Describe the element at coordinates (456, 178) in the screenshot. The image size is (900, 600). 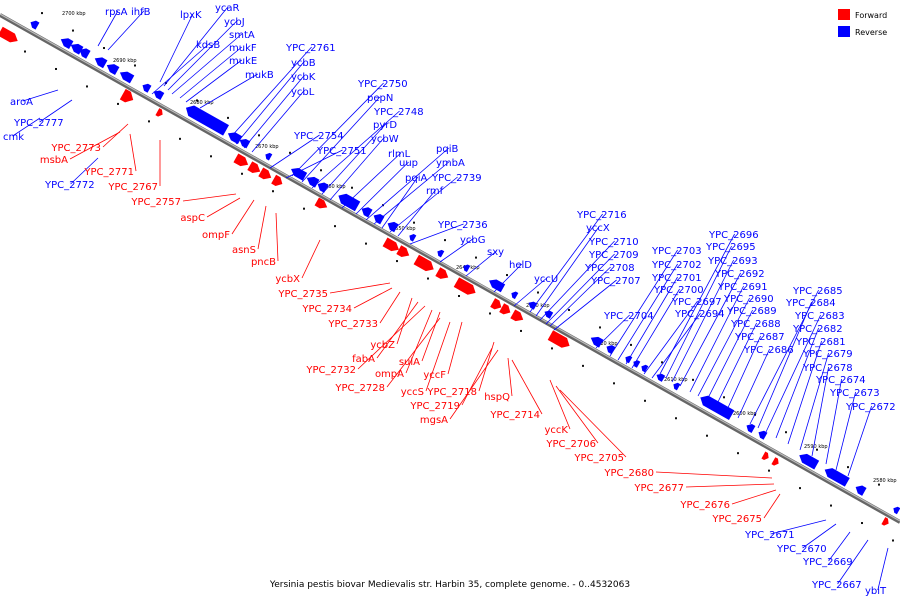
I see `gene-label-ypc-2739: YPC_2739` at that location.